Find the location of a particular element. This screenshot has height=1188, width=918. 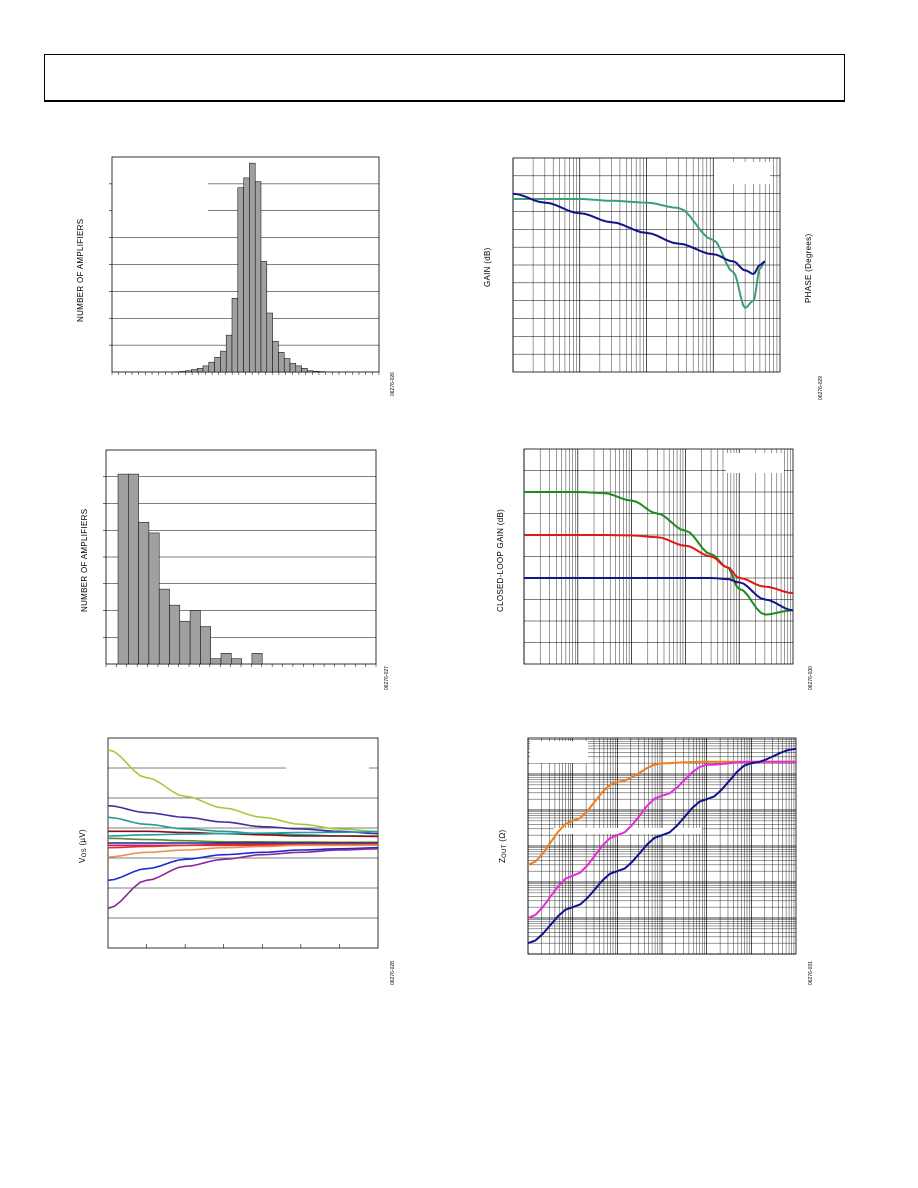

zout-chart is located at coordinates (662, 846).